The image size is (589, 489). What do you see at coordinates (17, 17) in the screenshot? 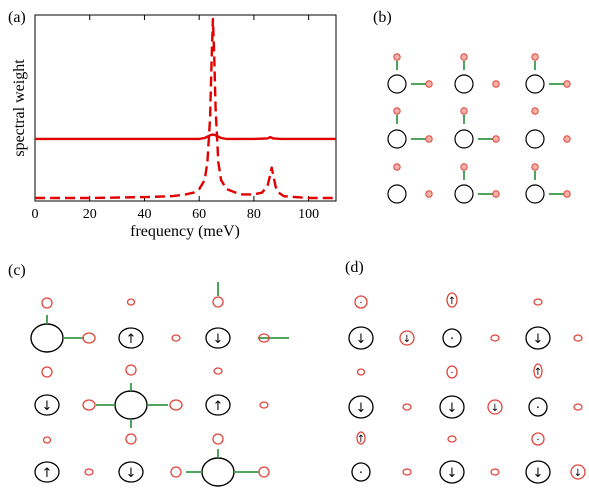
I see `panel-label-a: (a)` at bounding box center [17, 17].